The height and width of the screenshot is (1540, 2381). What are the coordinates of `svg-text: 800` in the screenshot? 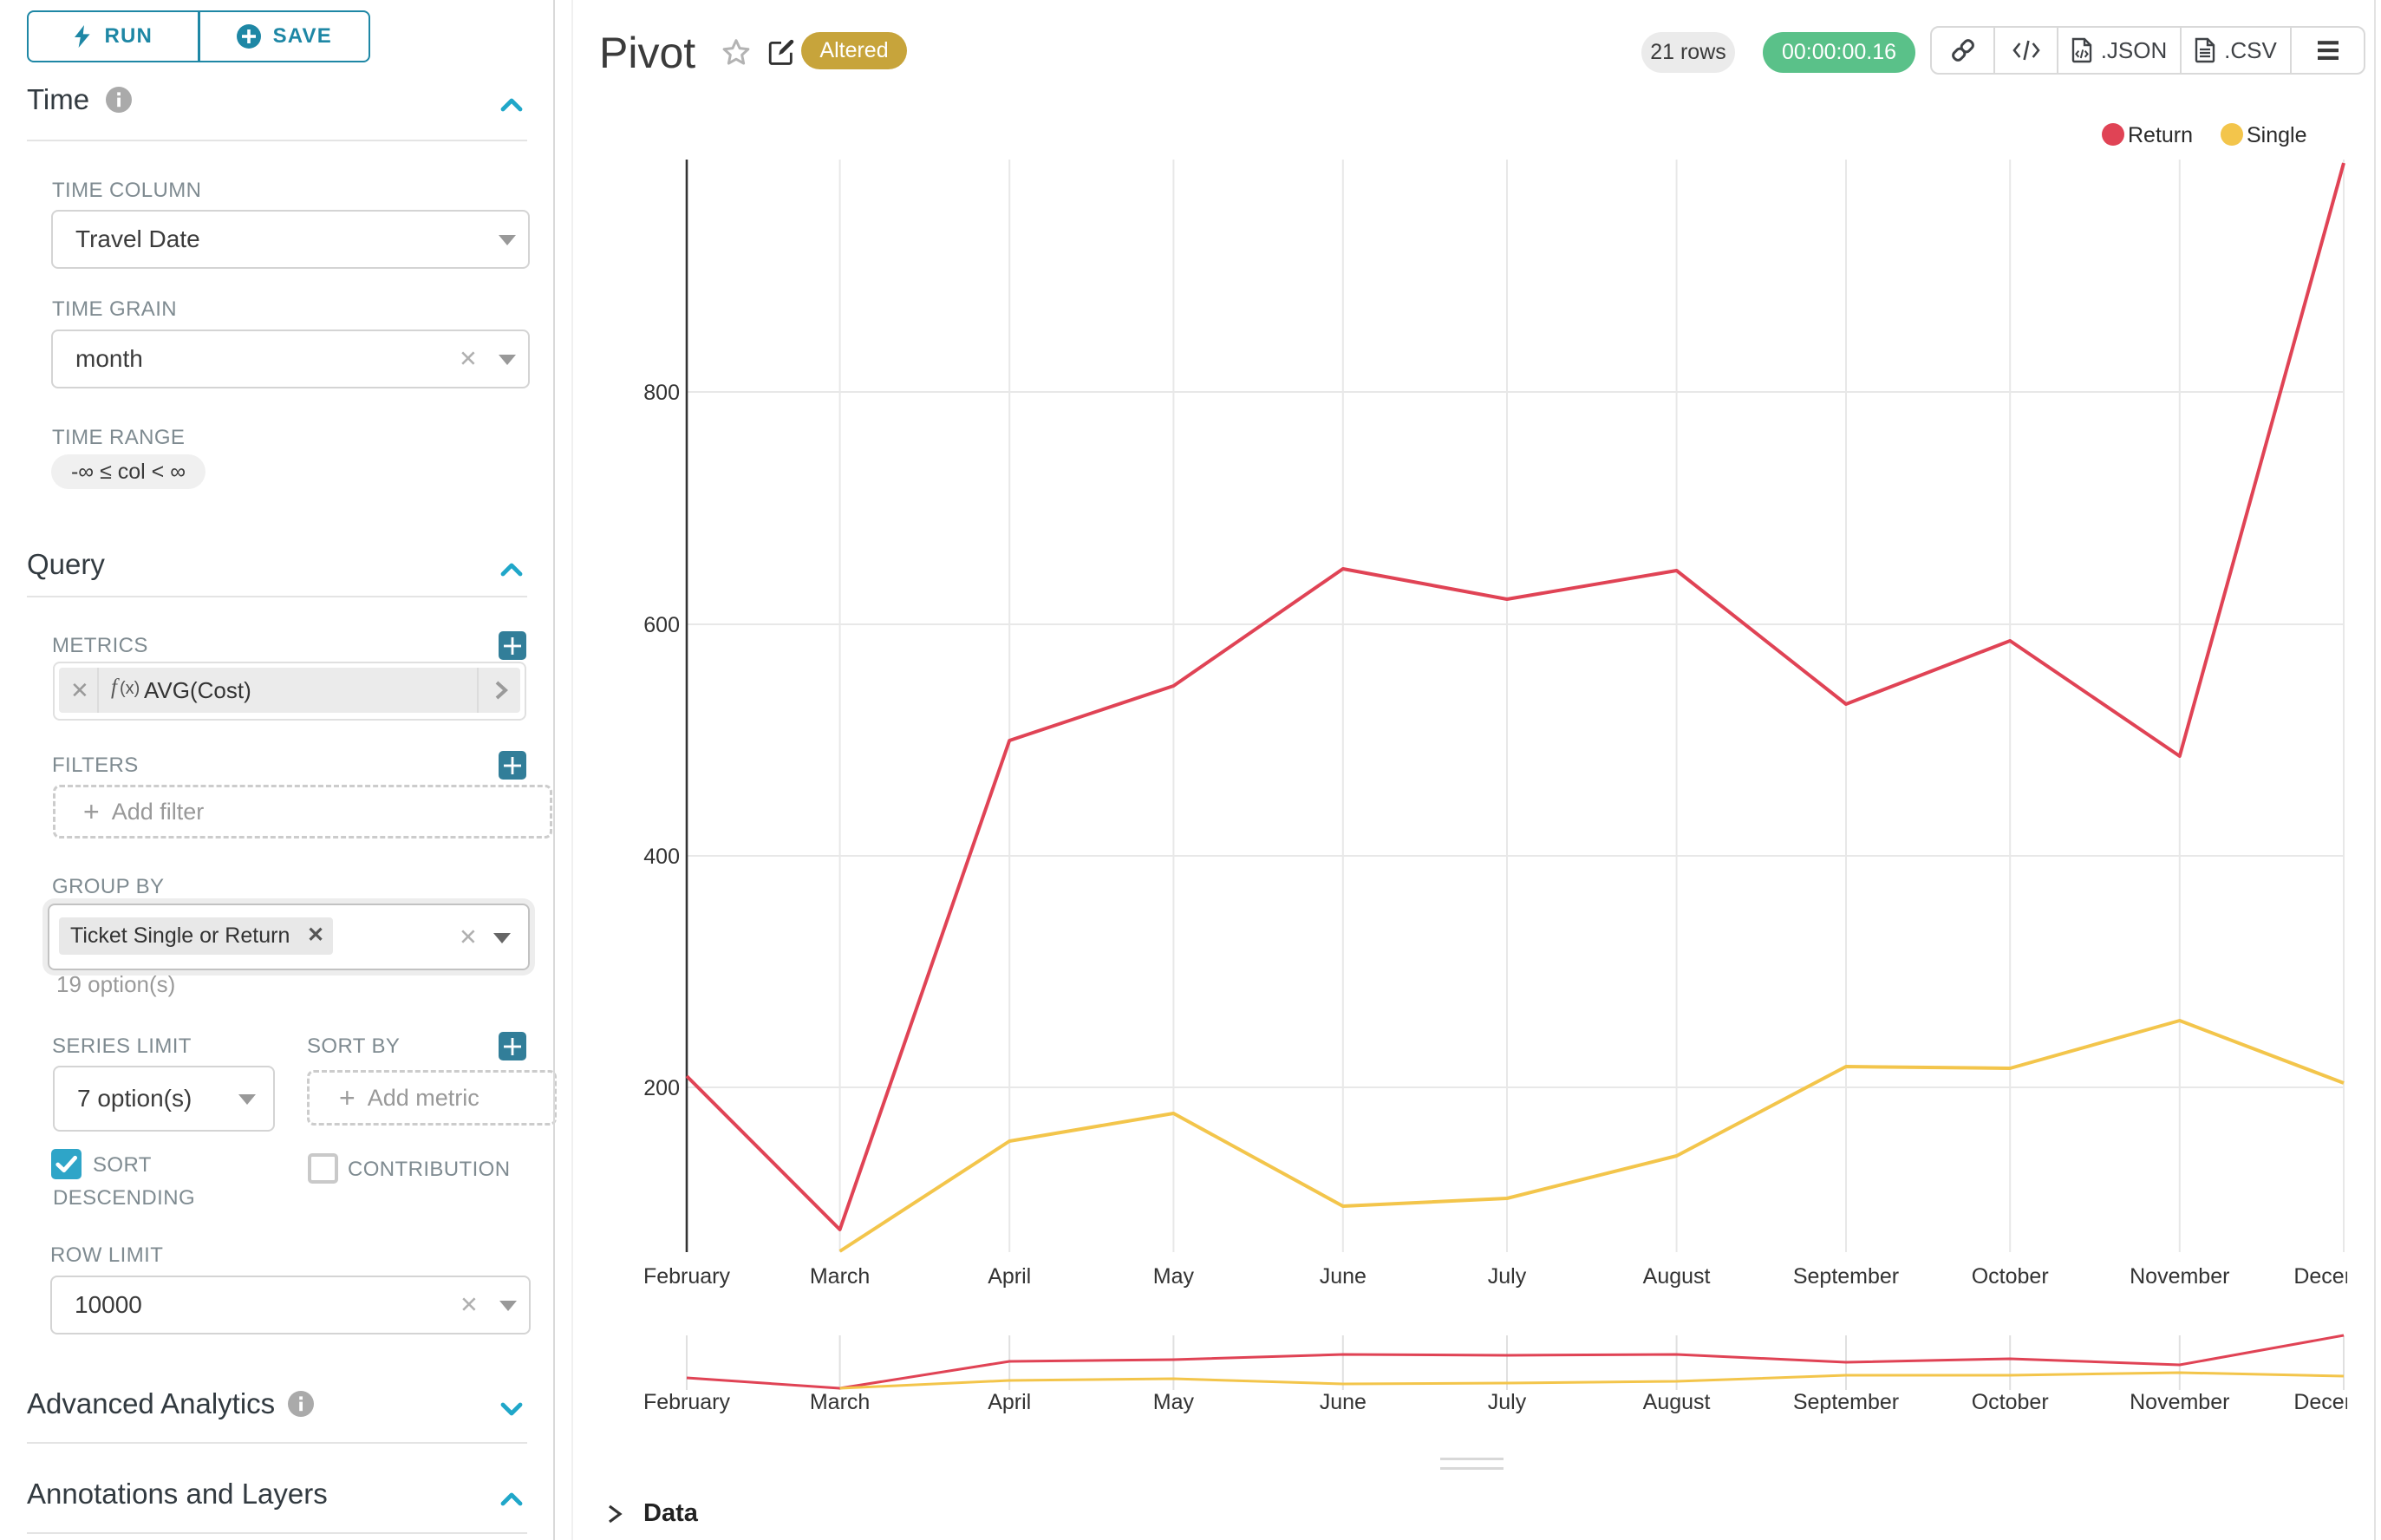 It's located at (662, 393).